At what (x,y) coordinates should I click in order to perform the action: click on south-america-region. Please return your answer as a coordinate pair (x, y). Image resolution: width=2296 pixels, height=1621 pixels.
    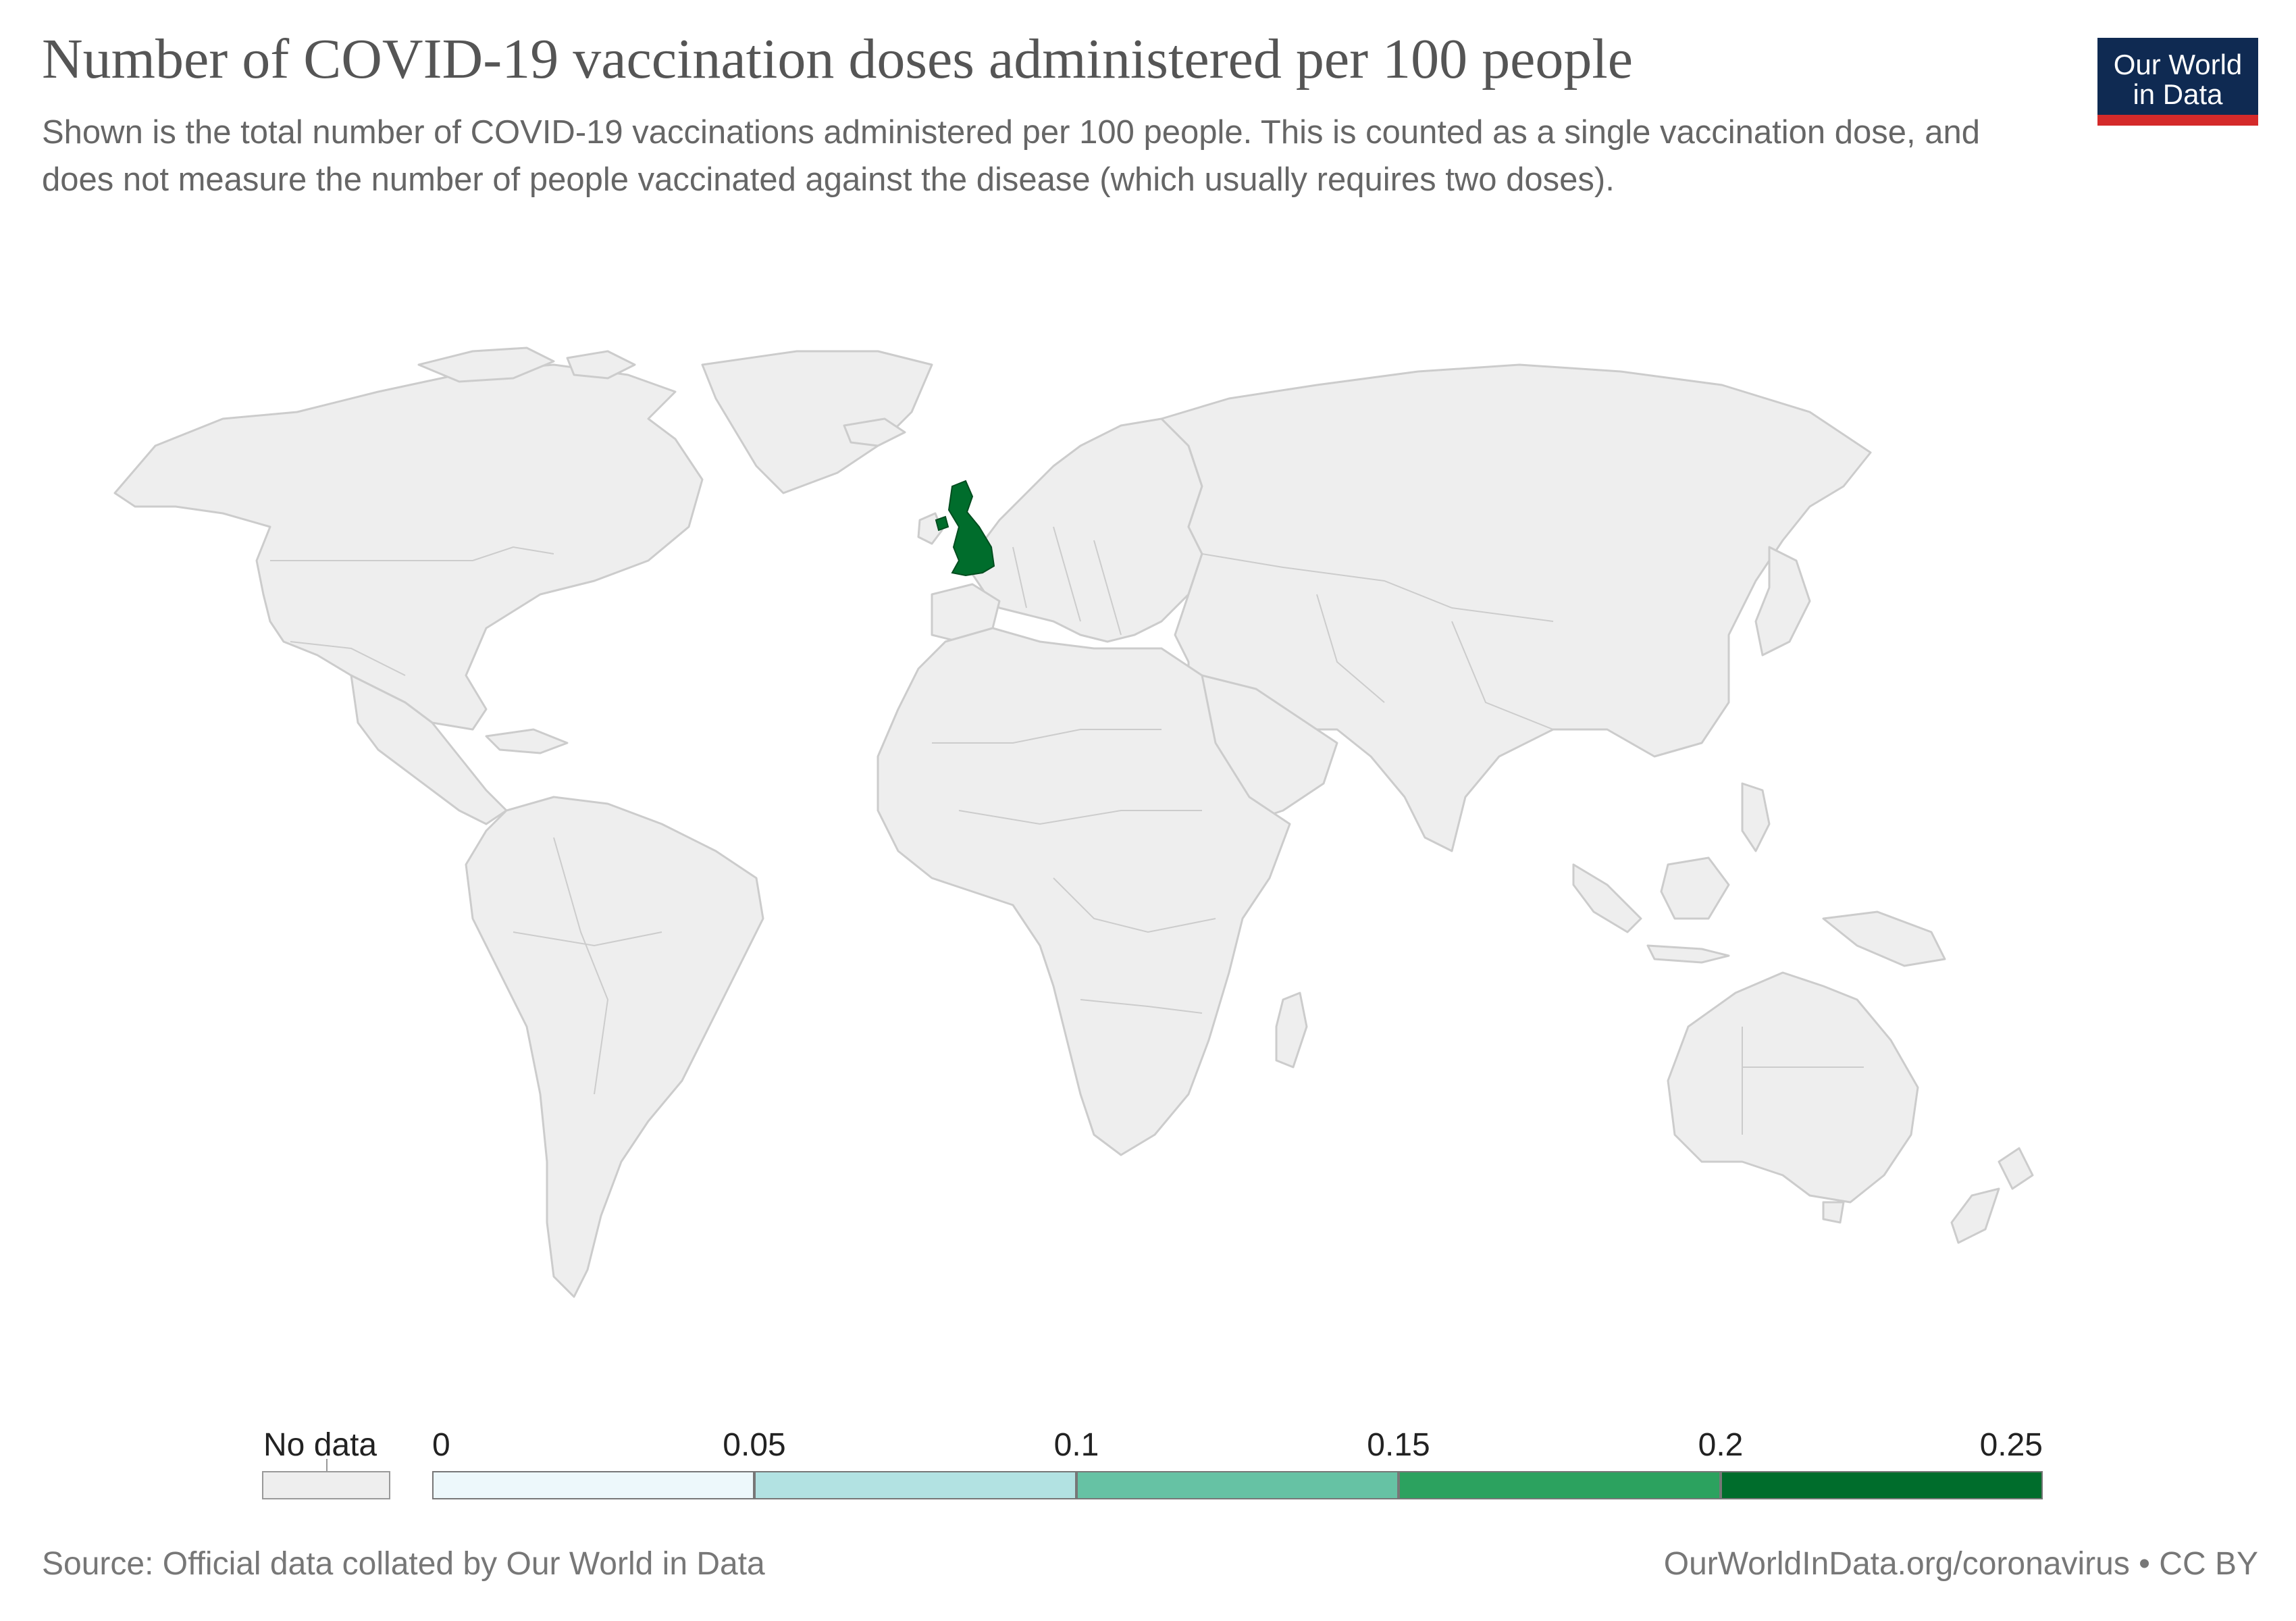
    Looking at the image, I should click on (614, 1047).